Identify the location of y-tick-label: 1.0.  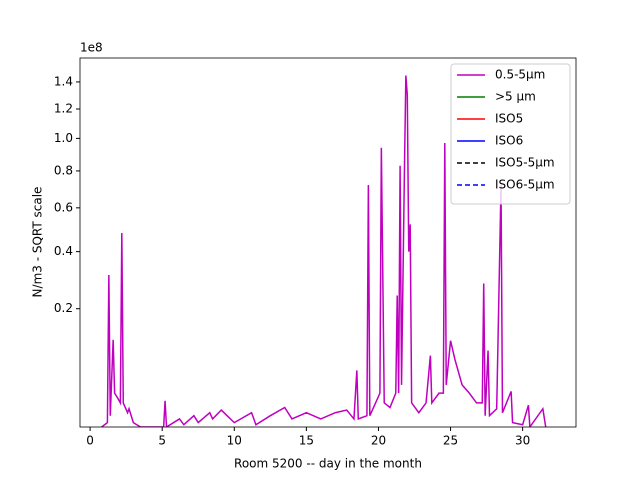
(63, 138).